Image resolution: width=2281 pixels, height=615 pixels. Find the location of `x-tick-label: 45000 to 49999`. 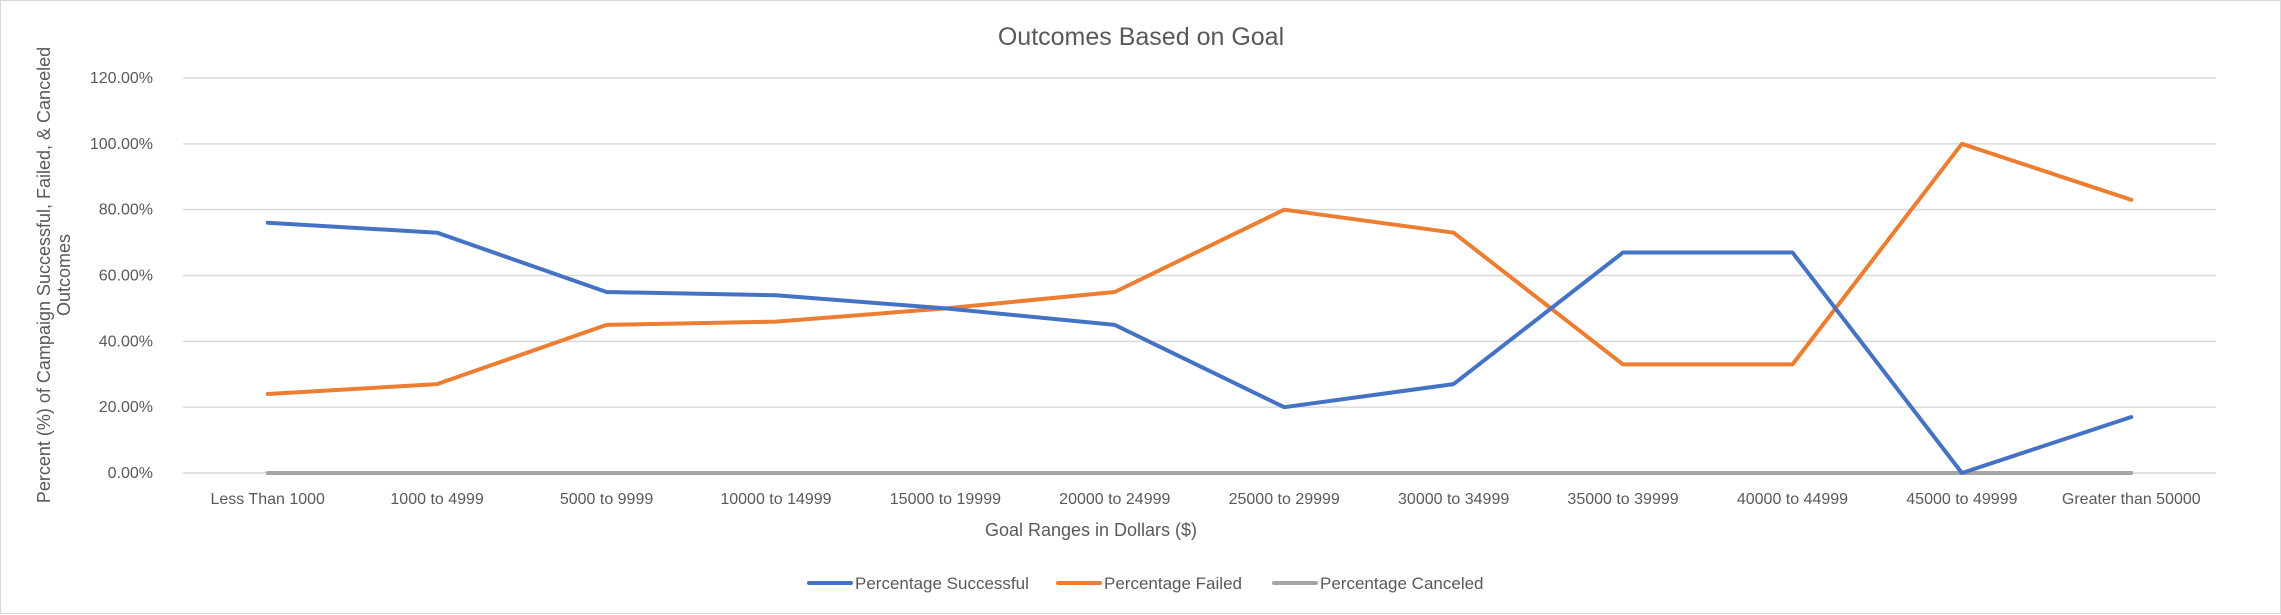

x-tick-label: 45000 to 49999 is located at coordinates (1961, 499).